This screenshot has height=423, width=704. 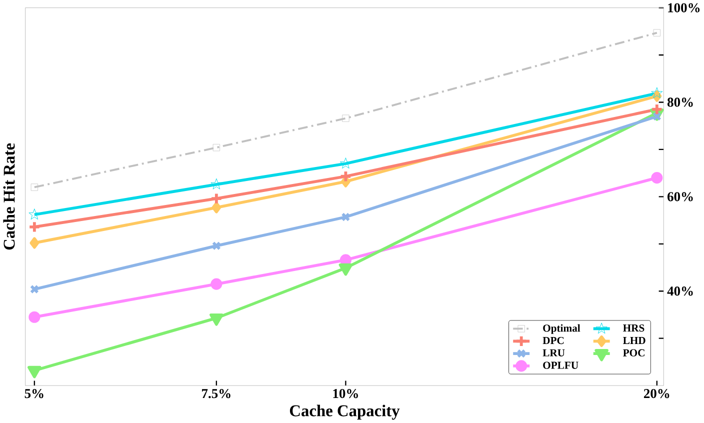 I want to click on legend-label: HRS, so click(x=633, y=328).